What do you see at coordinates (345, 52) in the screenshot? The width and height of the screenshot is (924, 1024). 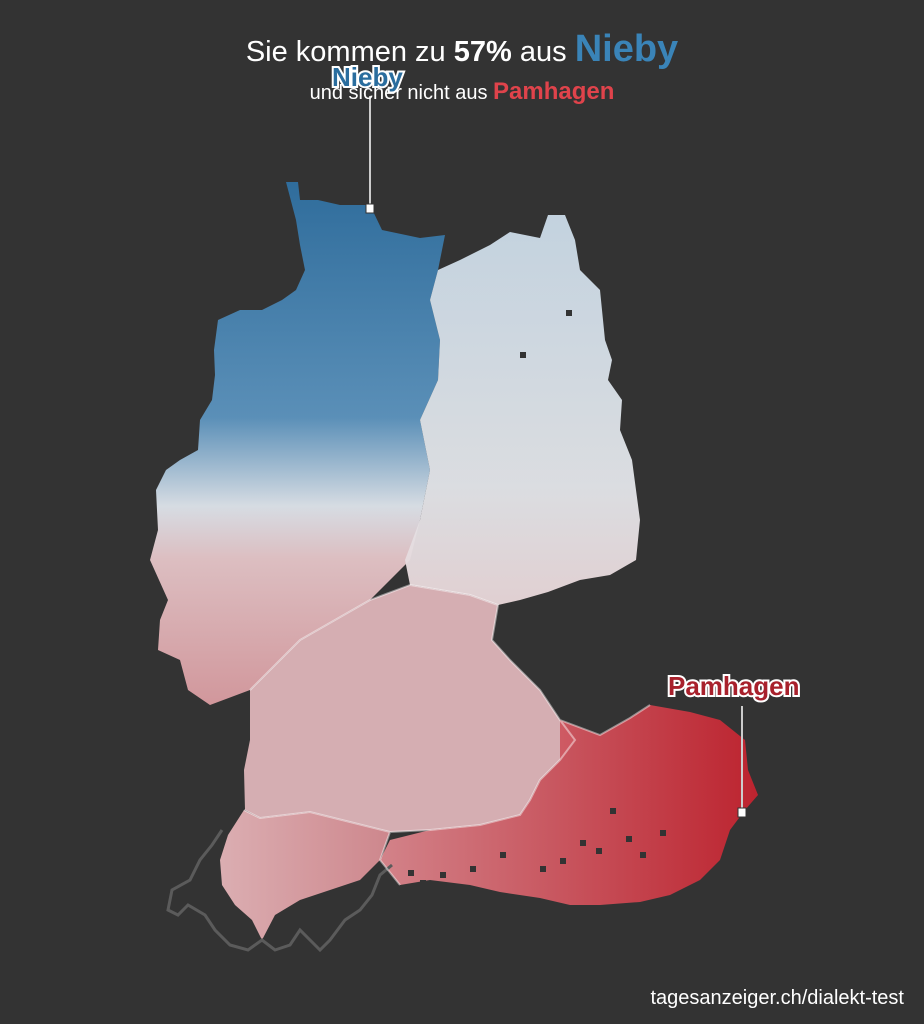 I see `headline-prefix: Sie kommen zu` at bounding box center [345, 52].